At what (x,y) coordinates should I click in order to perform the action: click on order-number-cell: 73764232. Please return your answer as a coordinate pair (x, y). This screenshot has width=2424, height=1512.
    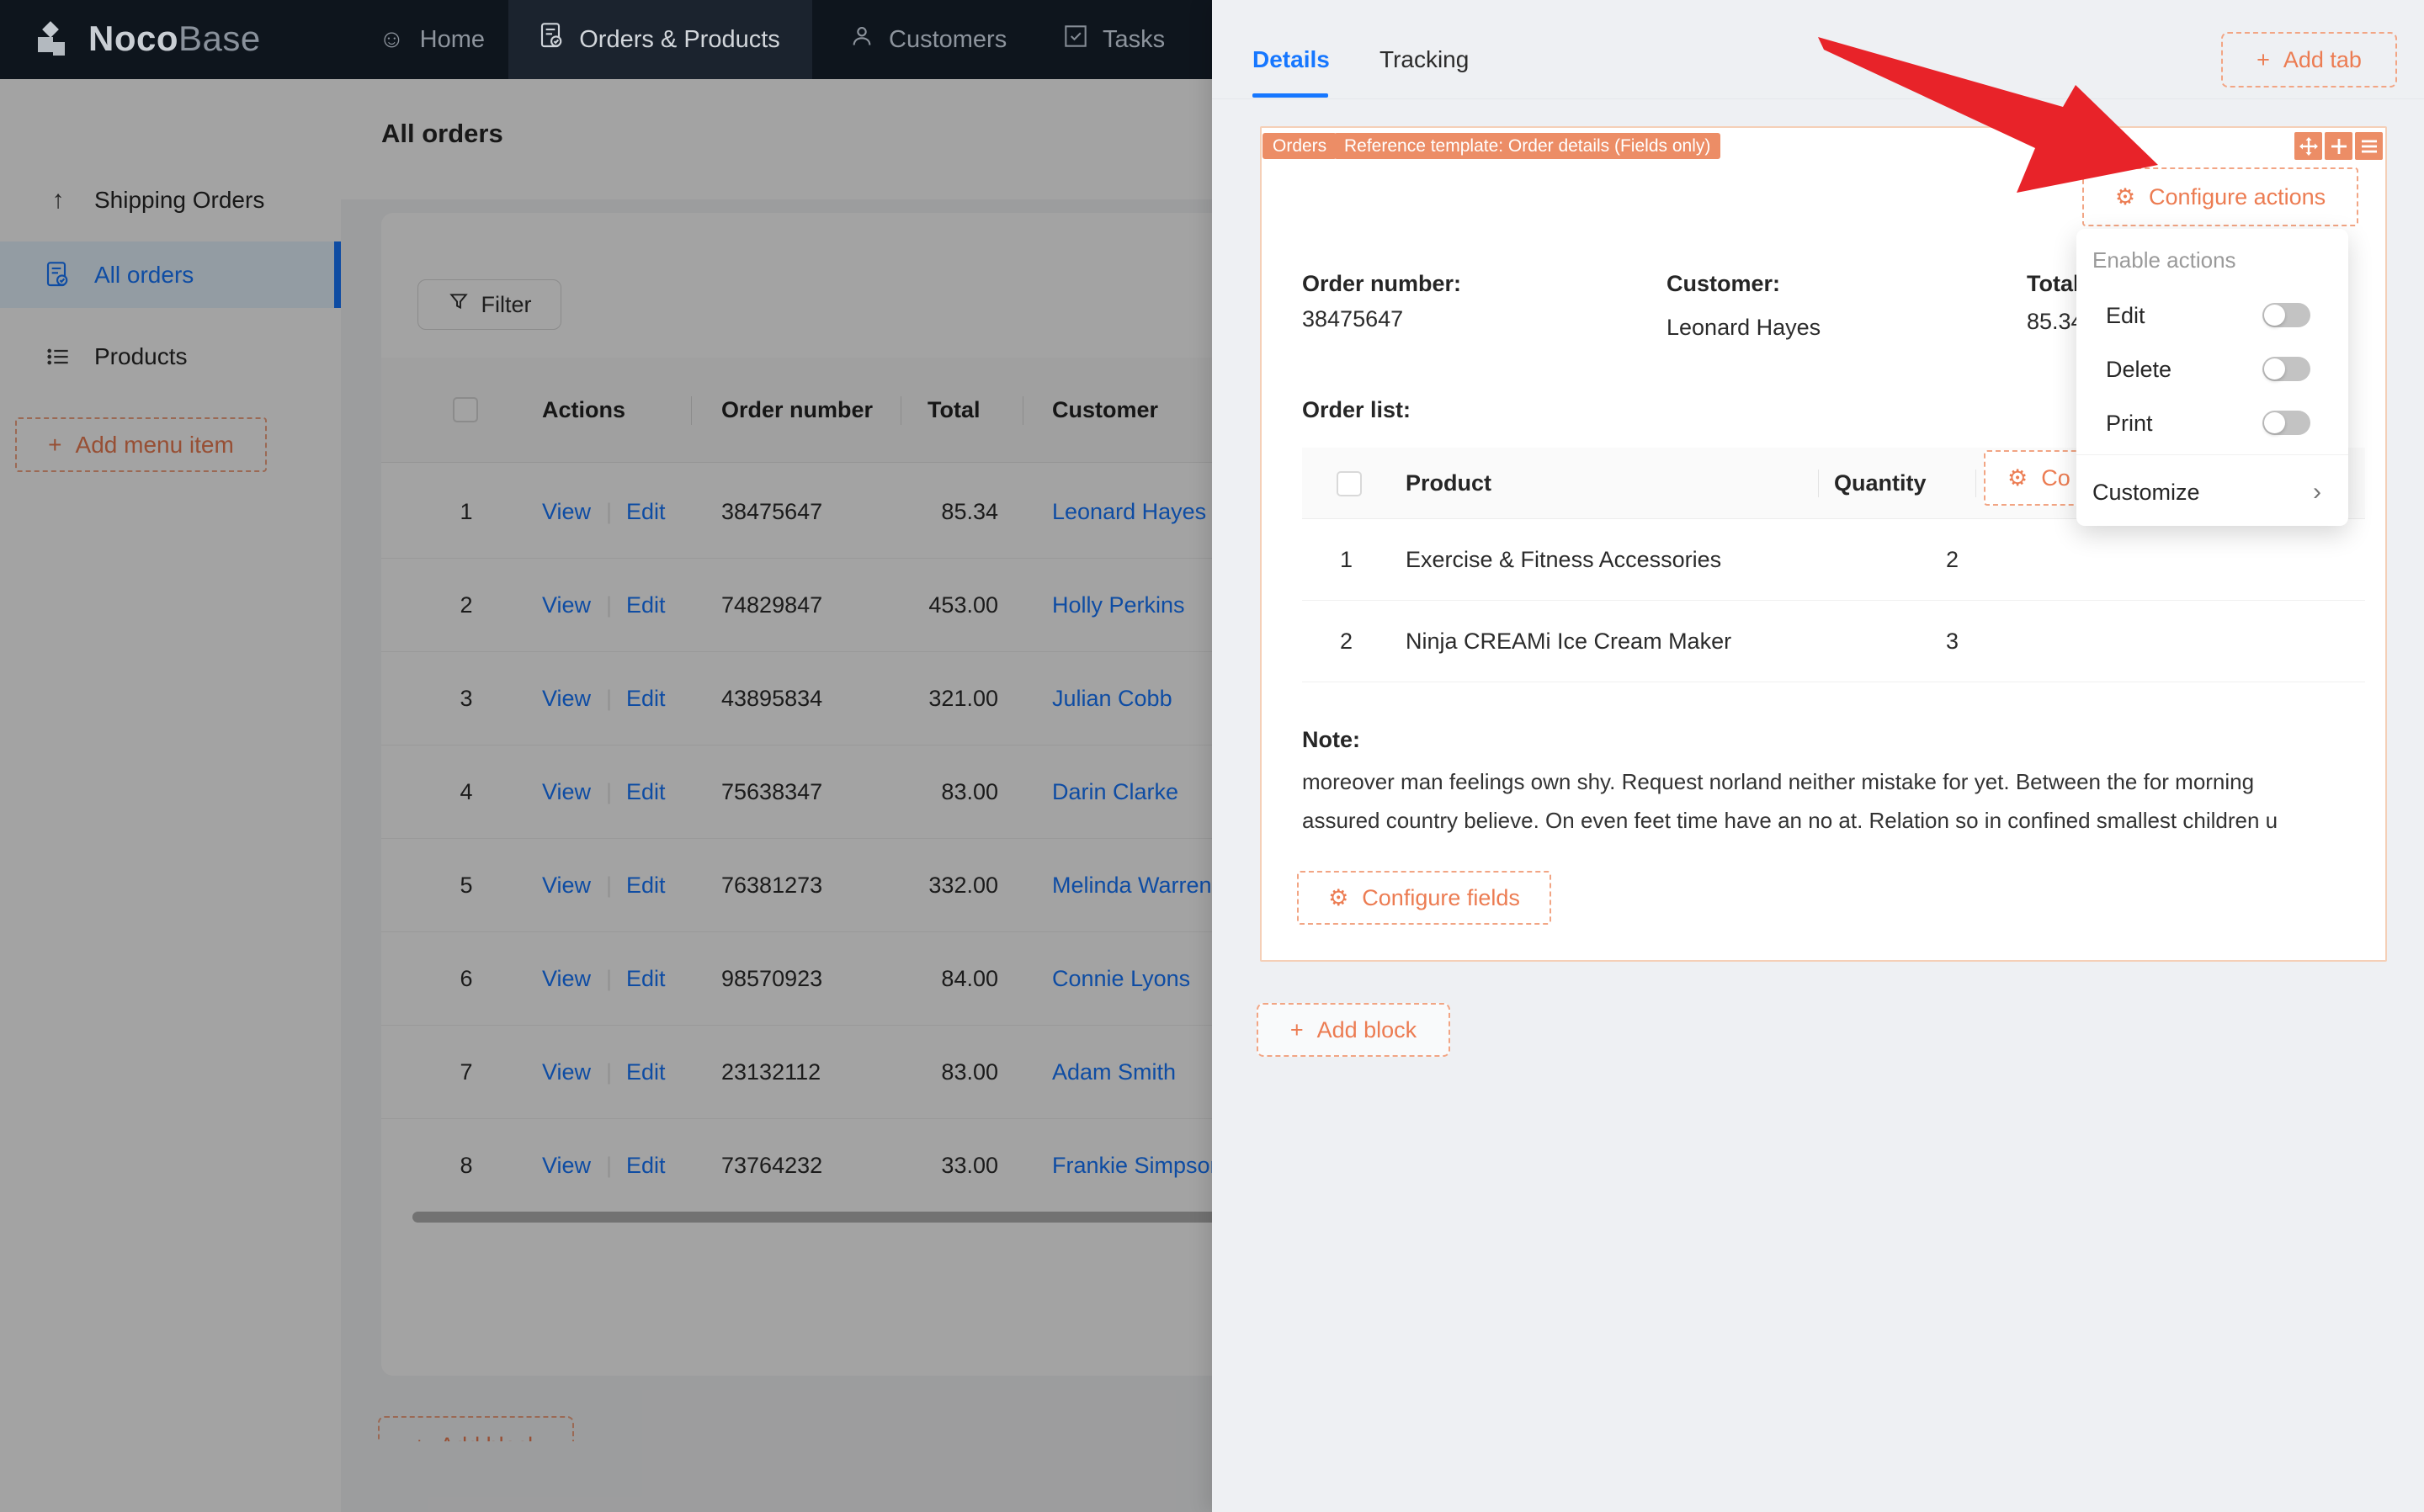
    Looking at the image, I should click on (772, 1165).